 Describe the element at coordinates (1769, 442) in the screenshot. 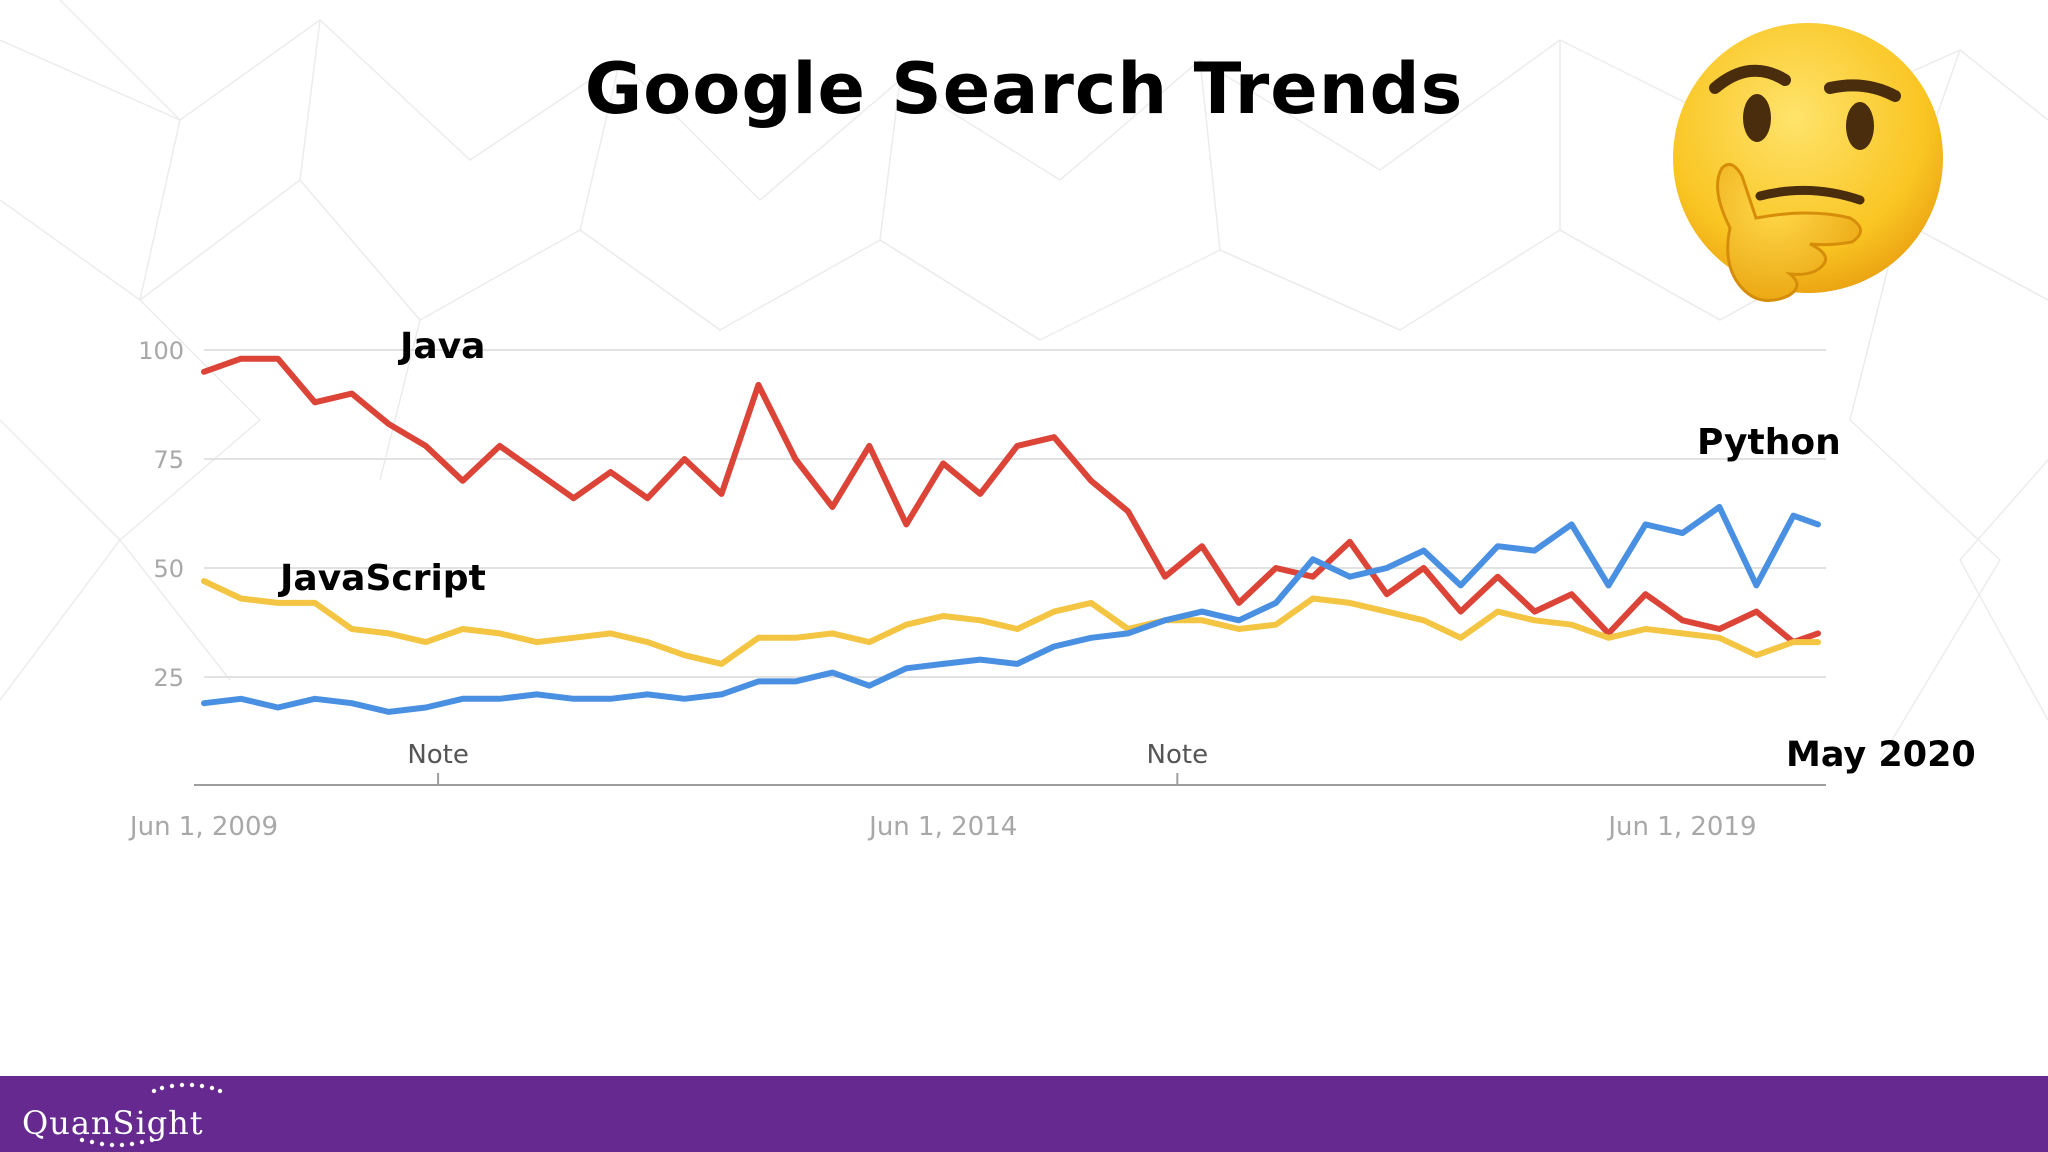

I see `series-label-python: Python` at that location.